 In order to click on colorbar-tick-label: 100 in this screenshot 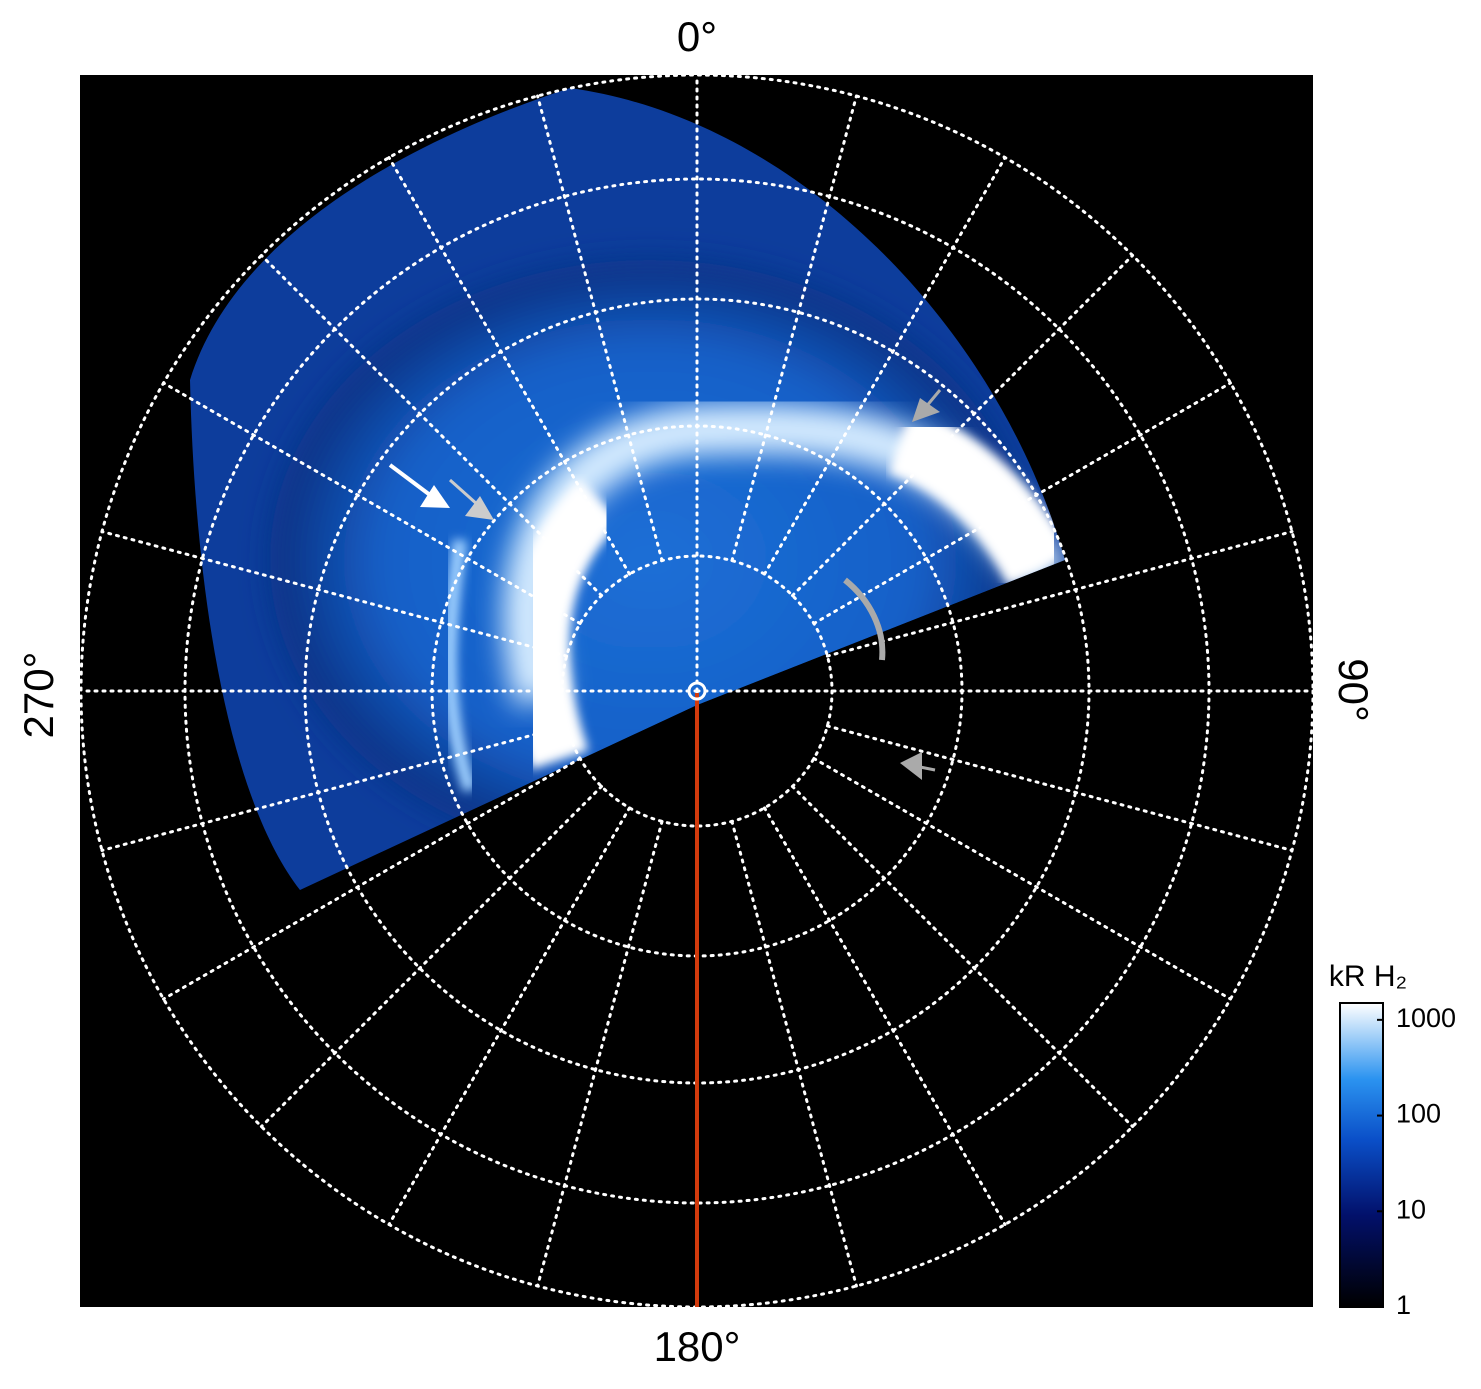, I will do `click(1418, 1114)`.